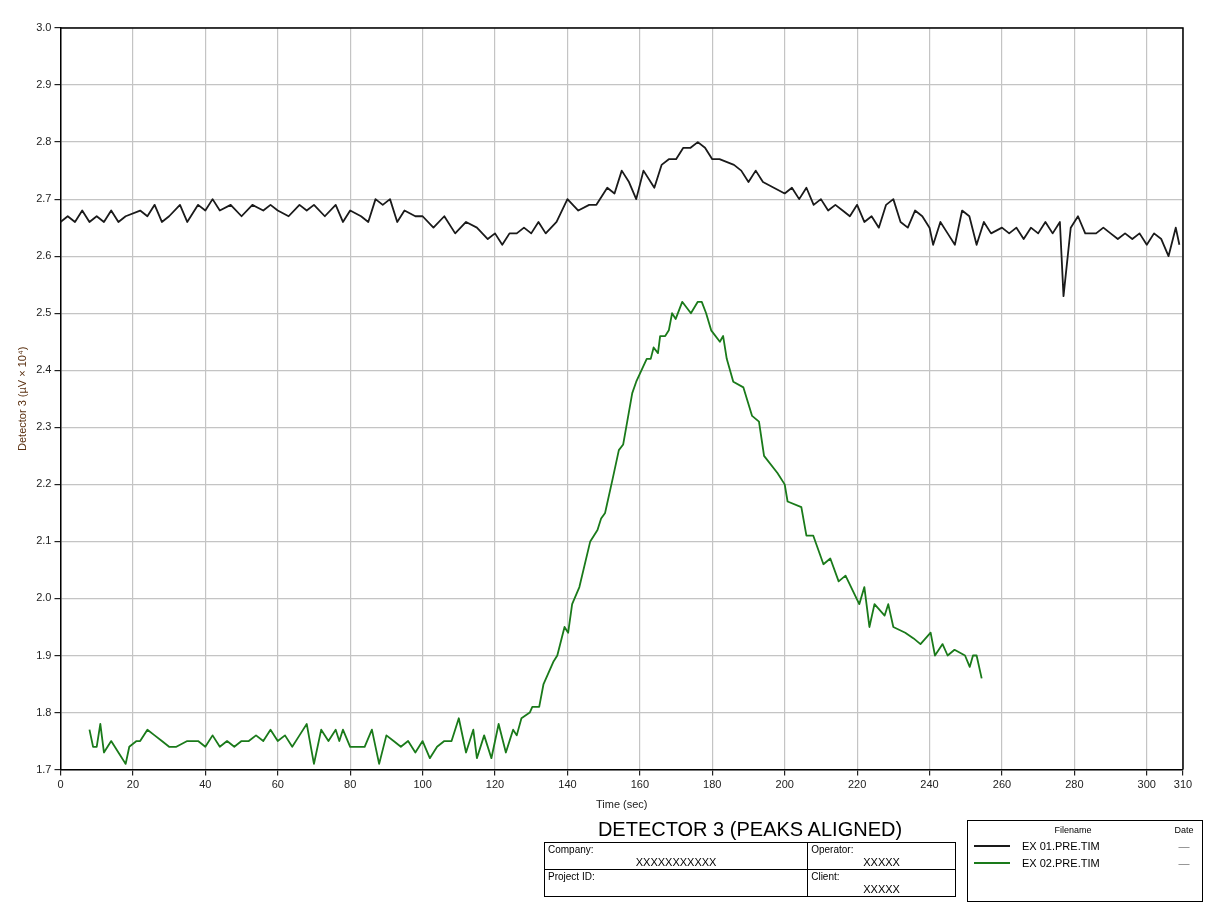 This screenshot has width=1213, height=909. Describe the element at coordinates (44, 540) in the screenshot. I see `y-tick-label: 2.1` at that location.